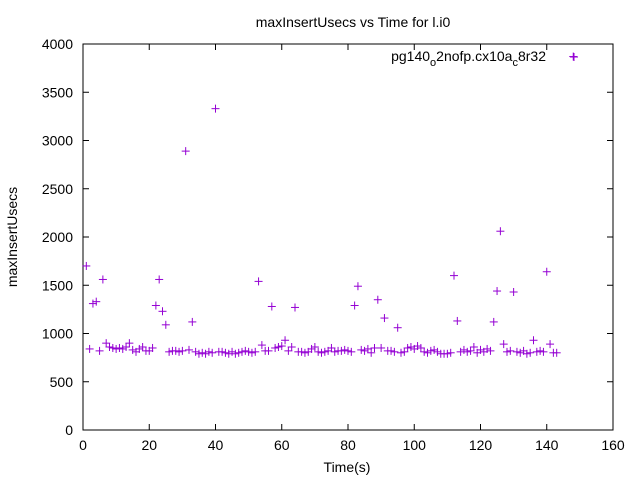 The width and height of the screenshot is (640, 480). What do you see at coordinates (62, 382) in the screenshot?
I see `y-tick-label: 500` at bounding box center [62, 382].